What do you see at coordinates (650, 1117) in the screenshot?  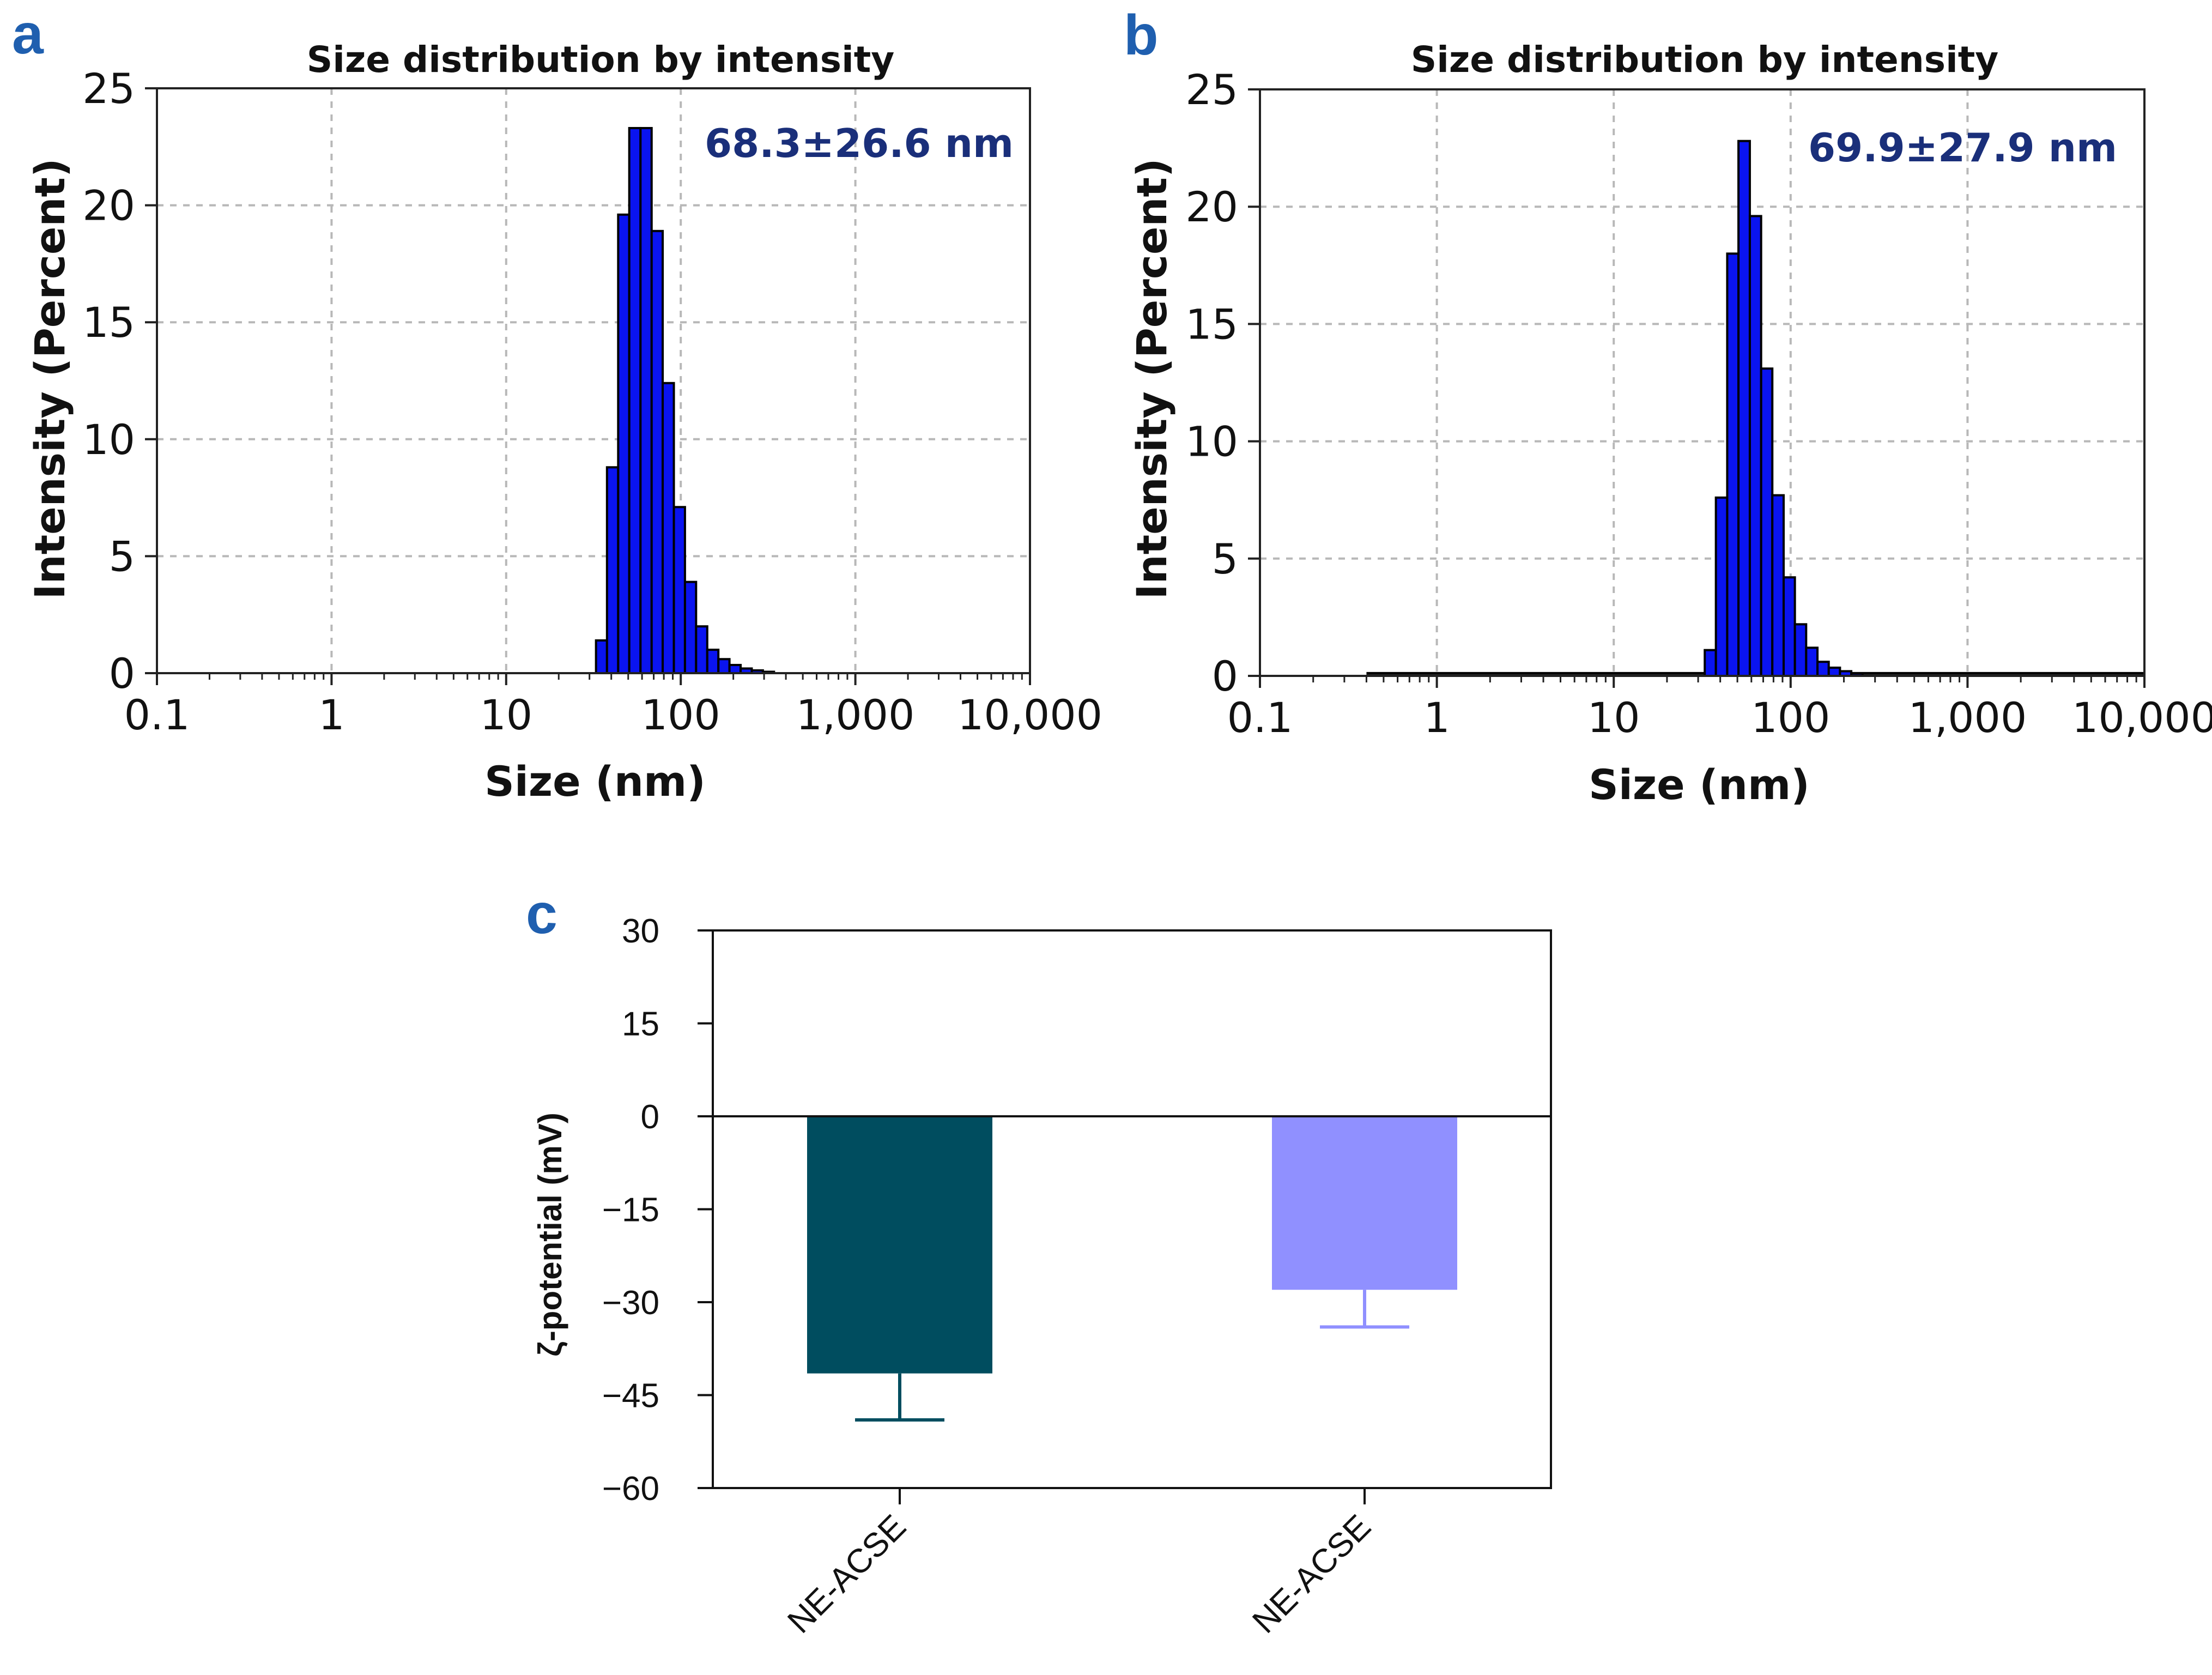 I see `panel-c-y-tick-label: 0` at bounding box center [650, 1117].